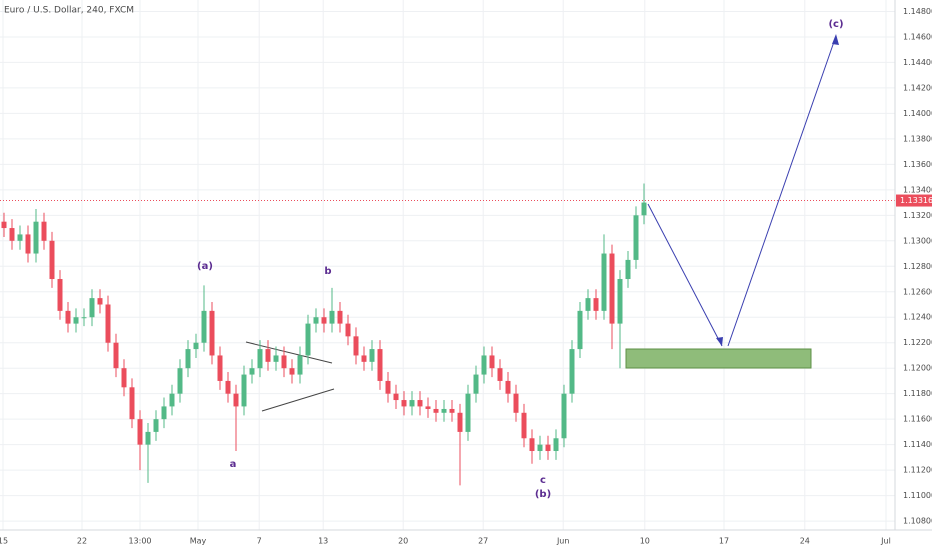 The width and height of the screenshot is (932, 550). What do you see at coordinates (233, 464) in the screenshot?
I see `wave-label: a` at bounding box center [233, 464].